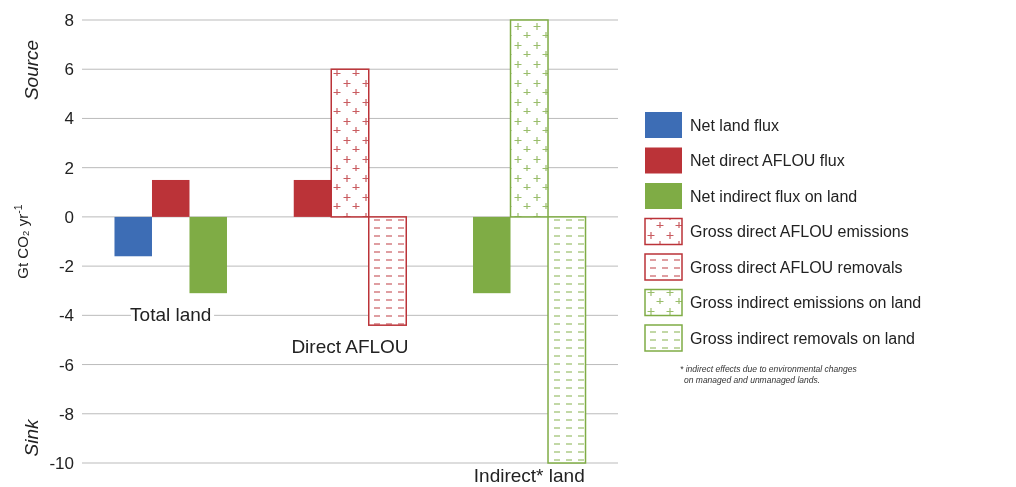  I want to click on y-tick-label: -8, so click(66, 414).